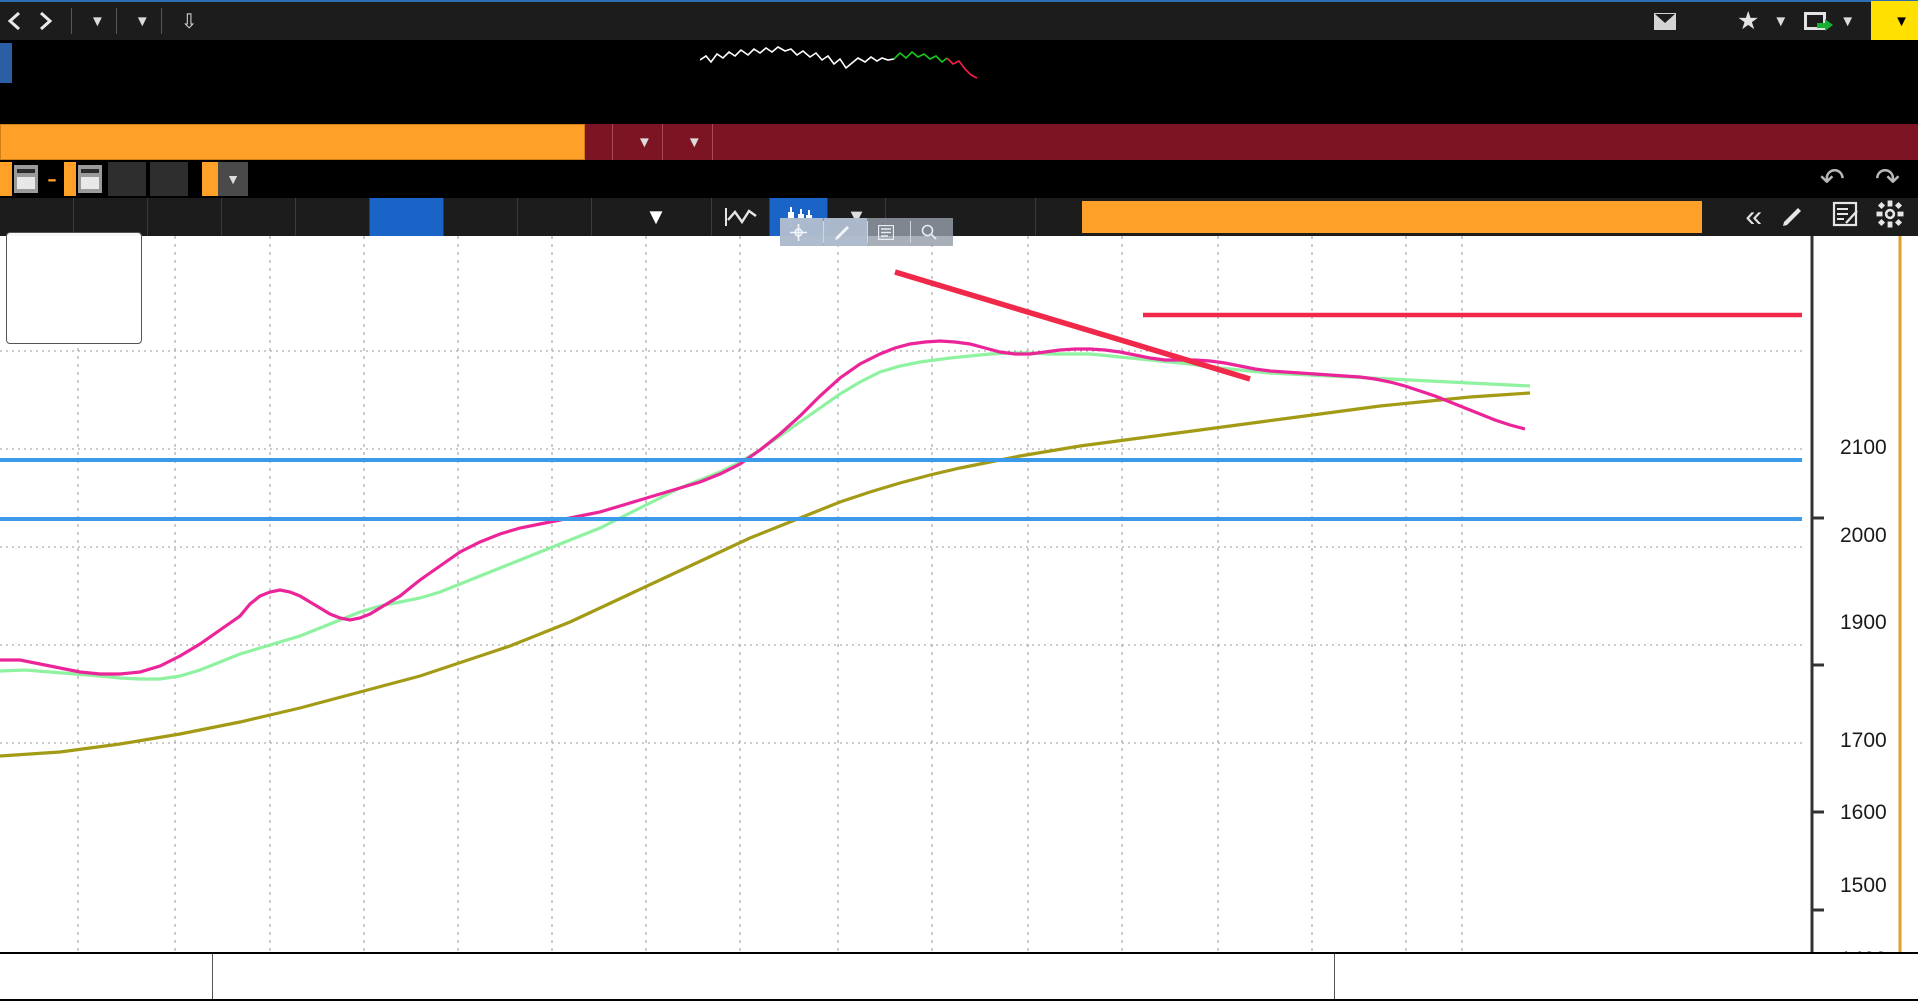 This screenshot has width=1918, height=1001. I want to click on y-tick-2100: 2100, so click(1863, 447).